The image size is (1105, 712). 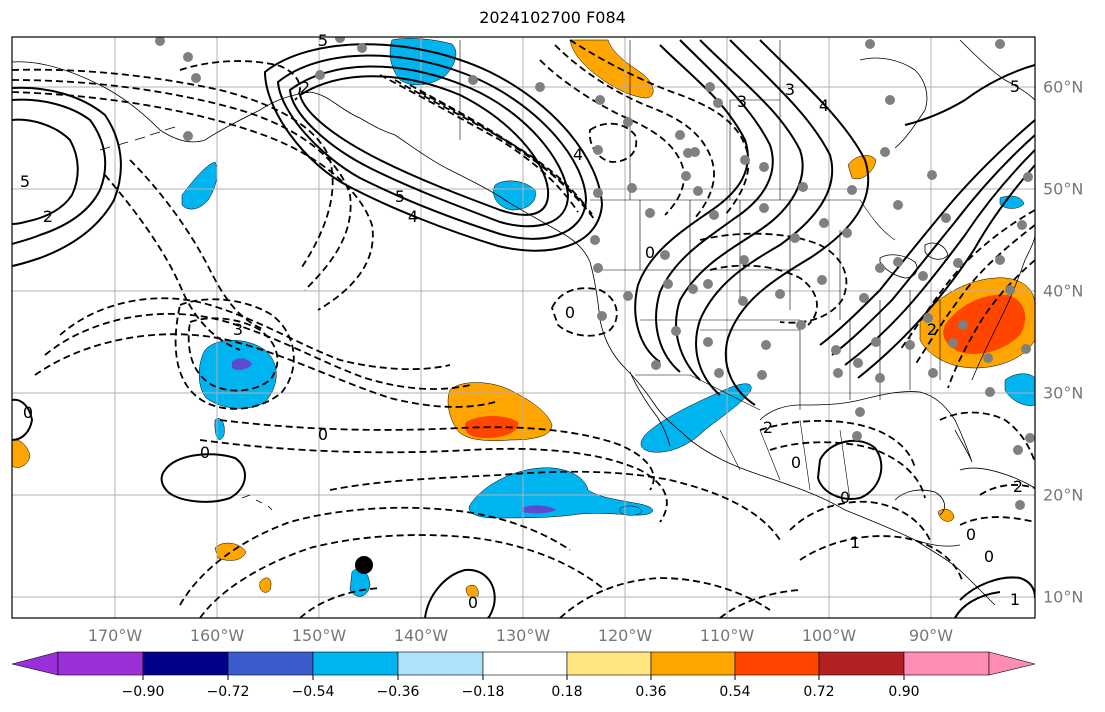 I want to click on yucatan, so click(x=919, y=502).